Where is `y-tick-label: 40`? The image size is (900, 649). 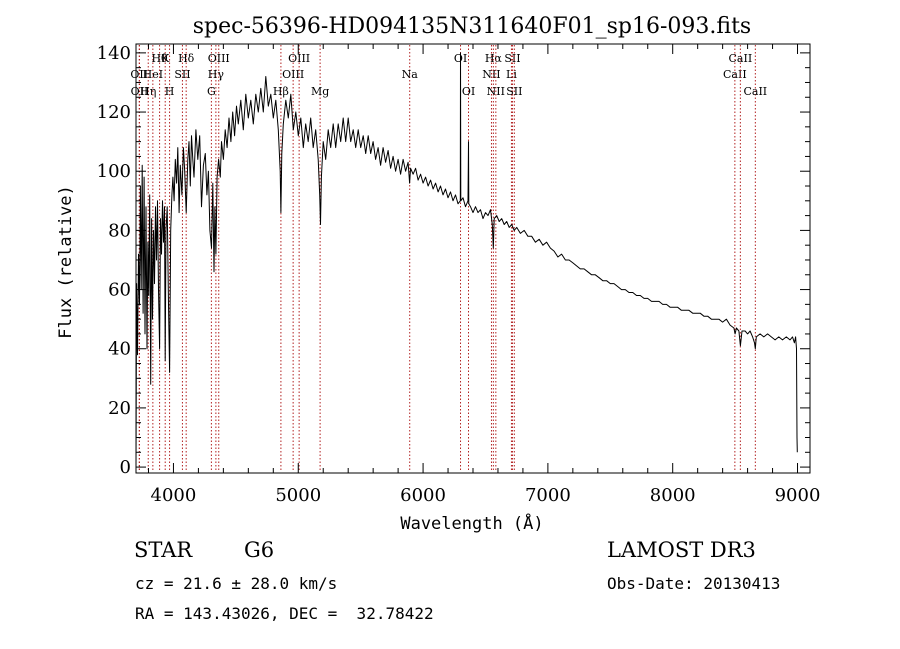 y-tick-label: 40 is located at coordinates (119, 349).